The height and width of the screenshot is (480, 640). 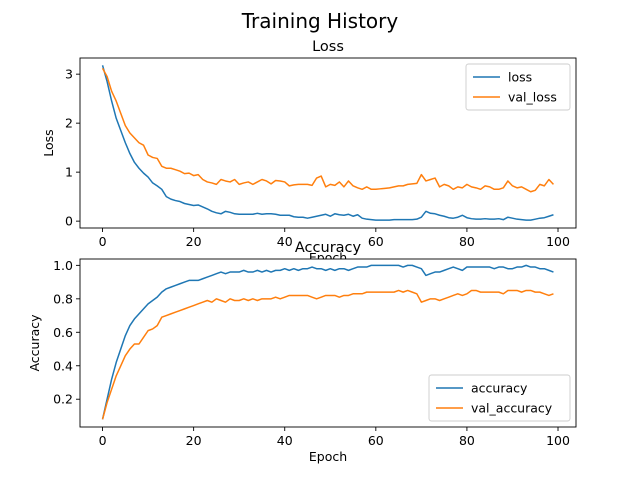 What do you see at coordinates (103, 440) in the screenshot?
I see `accuracy-xtick-label: 0` at bounding box center [103, 440].